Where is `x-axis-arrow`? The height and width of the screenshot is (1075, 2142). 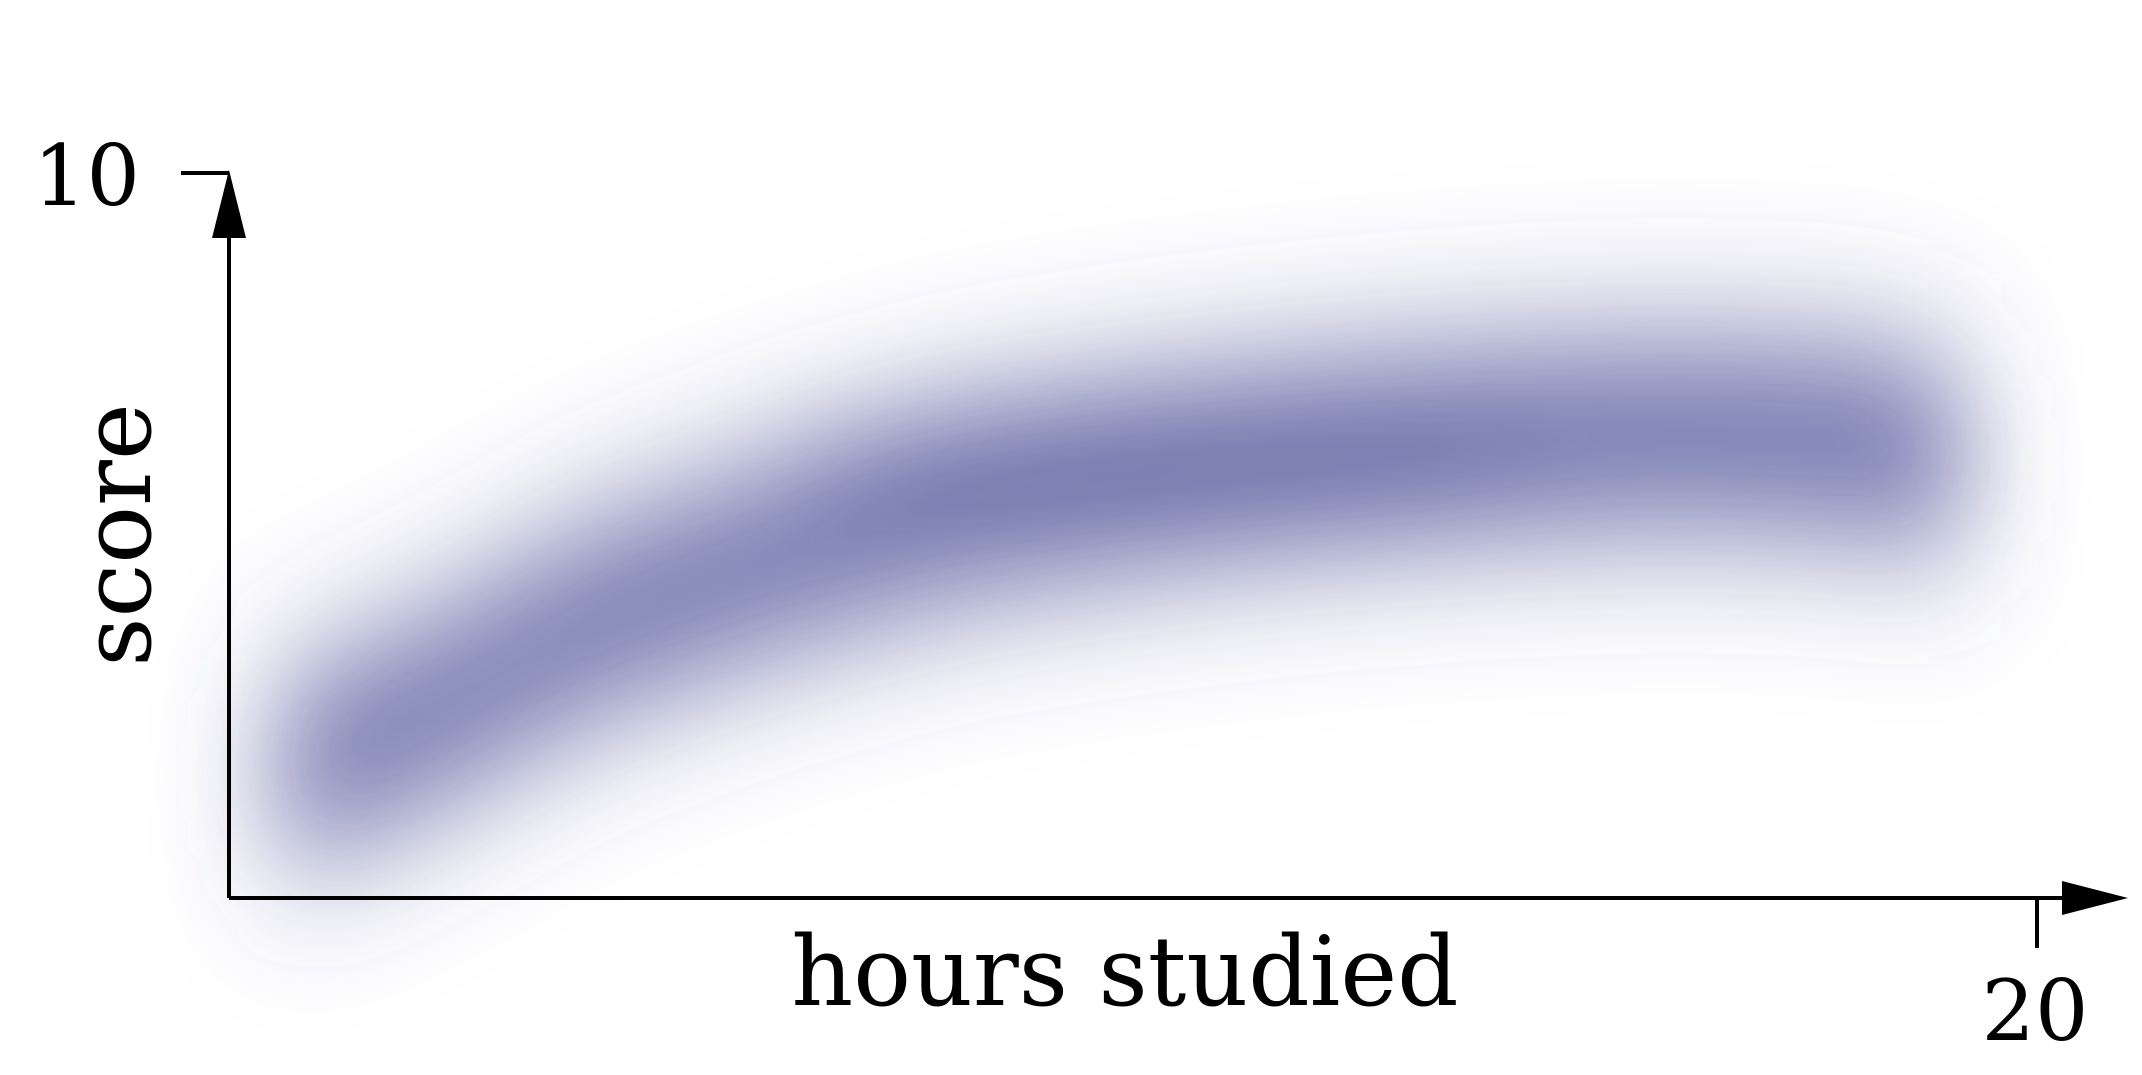
x-axis-arrow is located at coordinates (2095, 898).